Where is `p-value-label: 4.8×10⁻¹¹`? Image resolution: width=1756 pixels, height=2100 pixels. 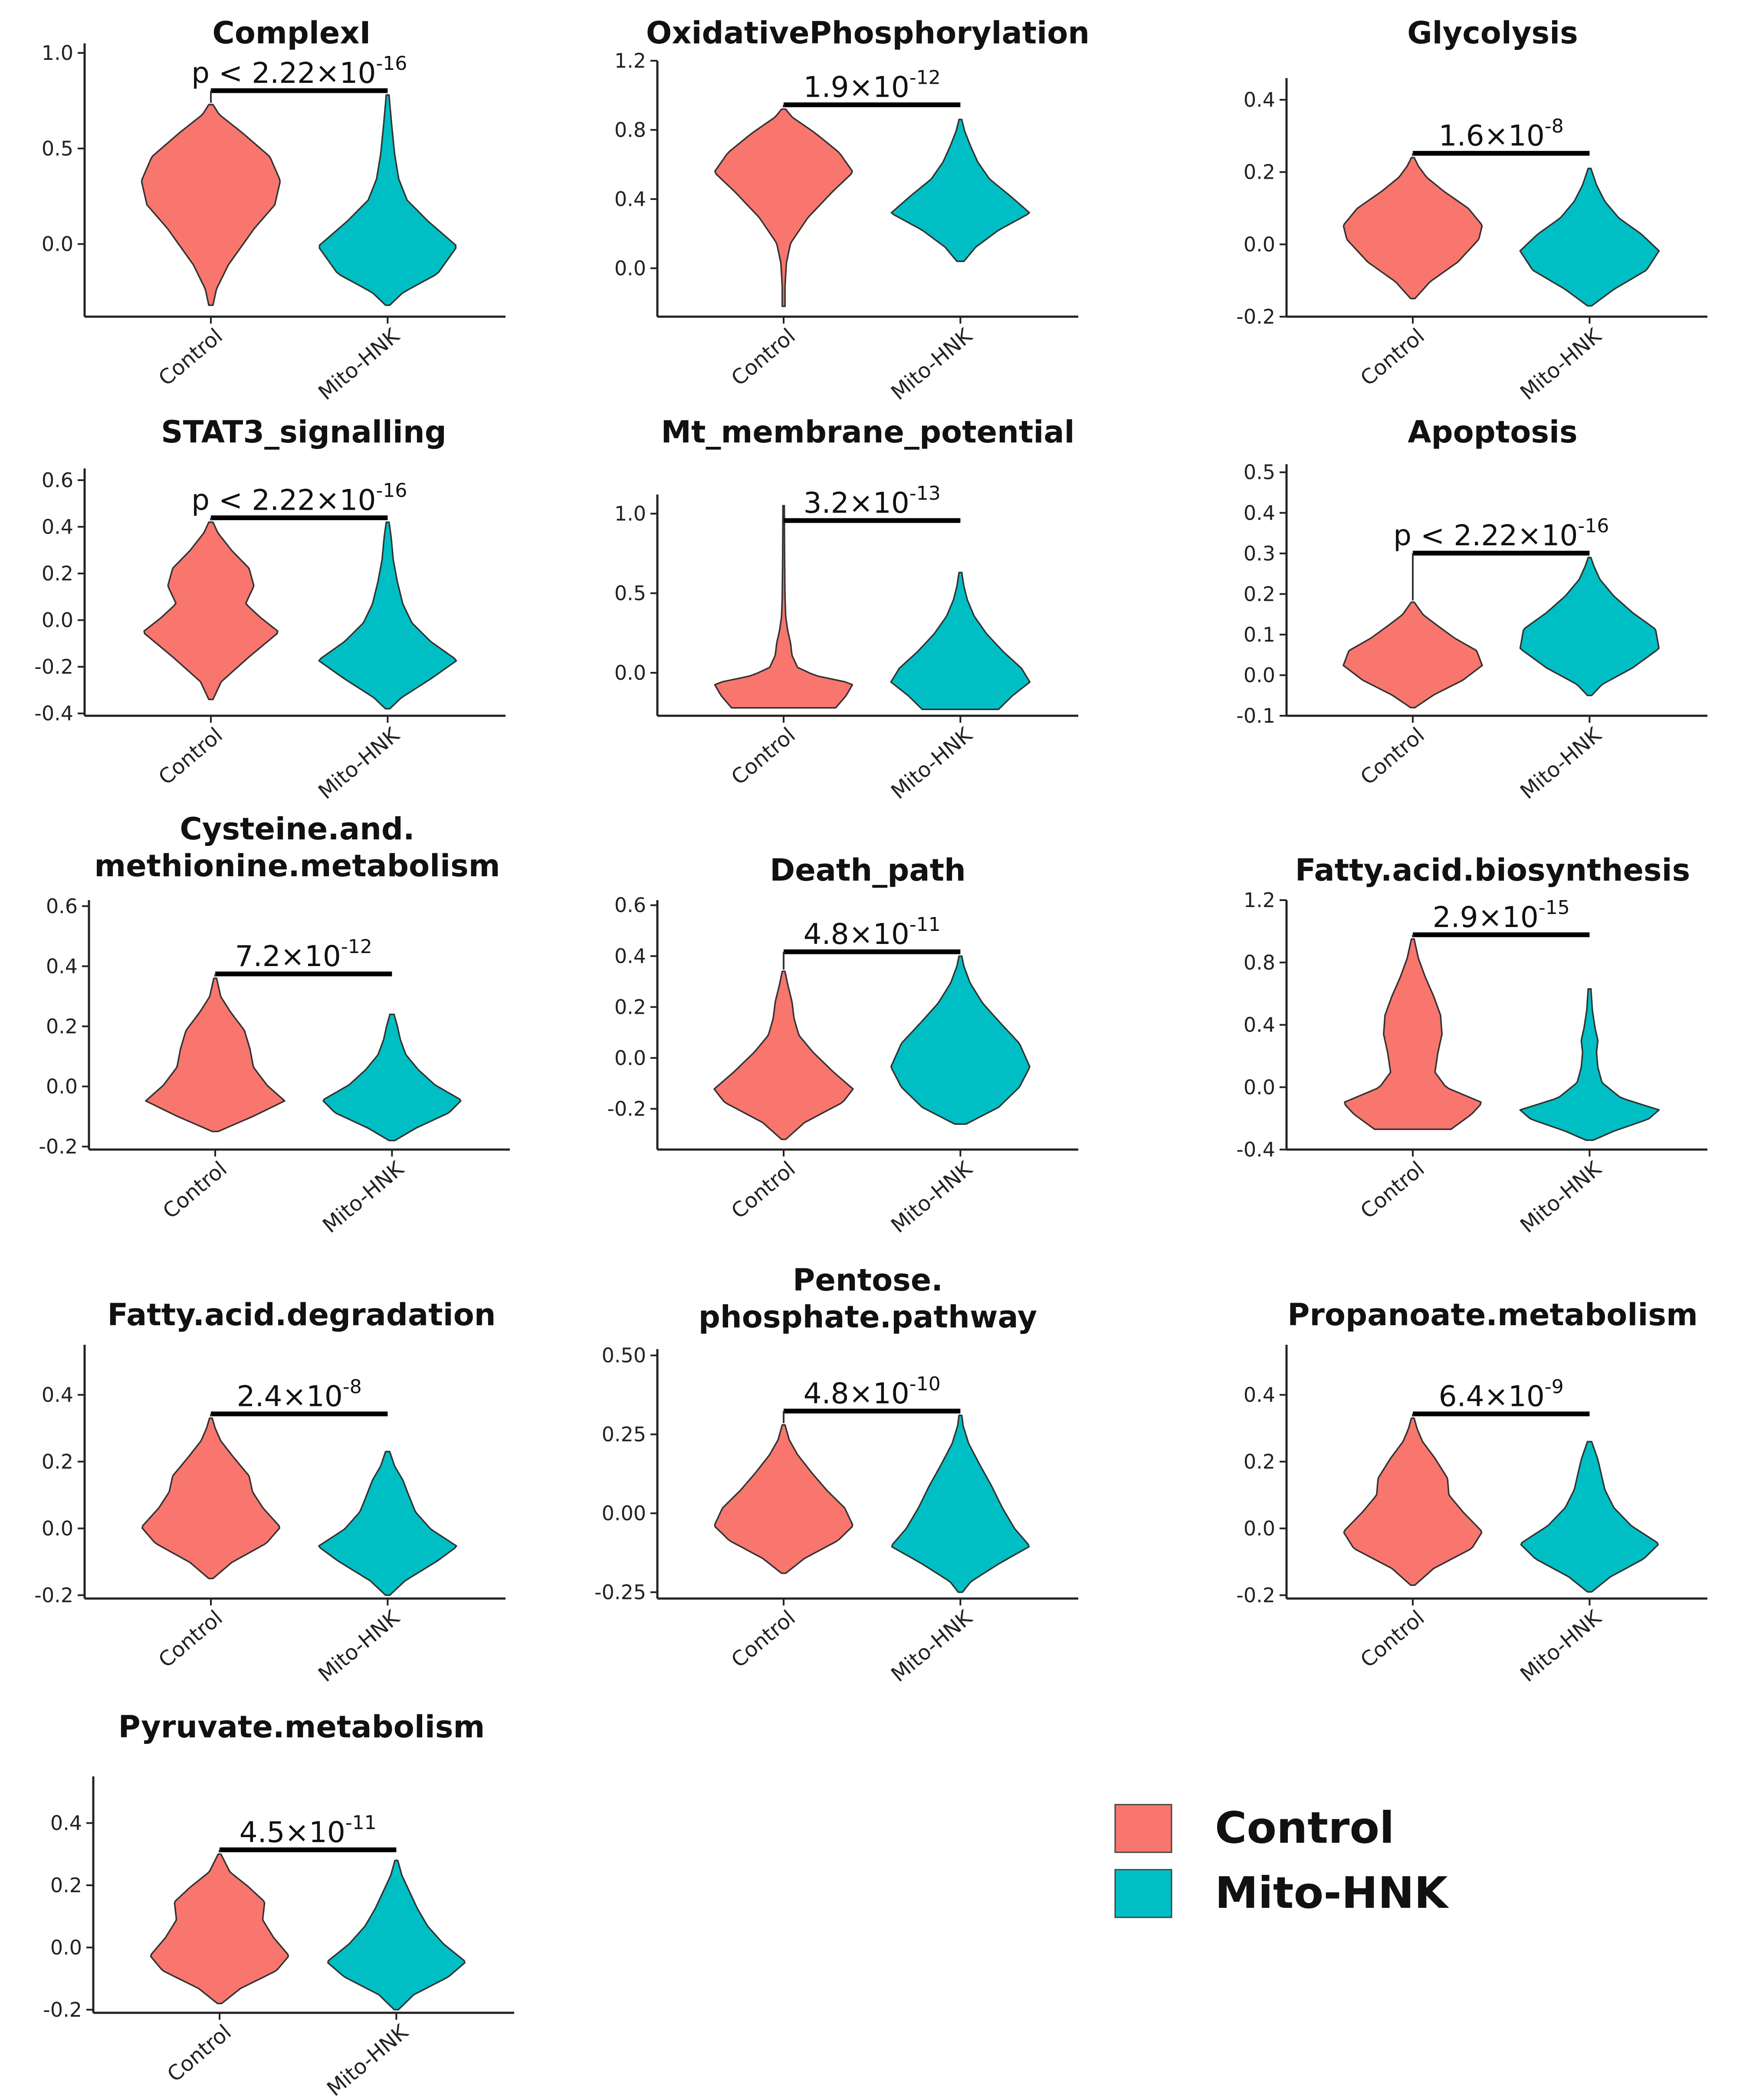 p-value-label: 4.8×10⁻¹¹ is located at coordinates (872, 932).